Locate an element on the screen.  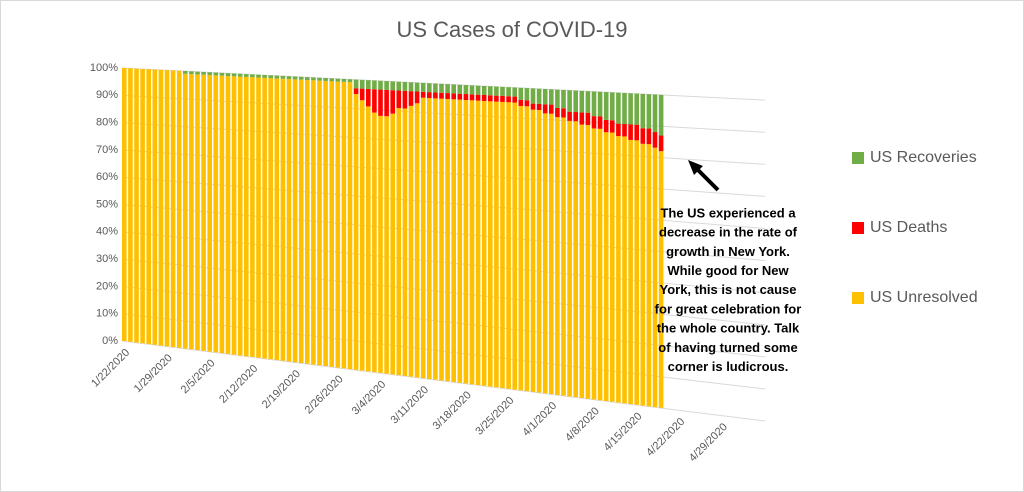
legend-label: US Deaths is located at coordinates (908, 227).